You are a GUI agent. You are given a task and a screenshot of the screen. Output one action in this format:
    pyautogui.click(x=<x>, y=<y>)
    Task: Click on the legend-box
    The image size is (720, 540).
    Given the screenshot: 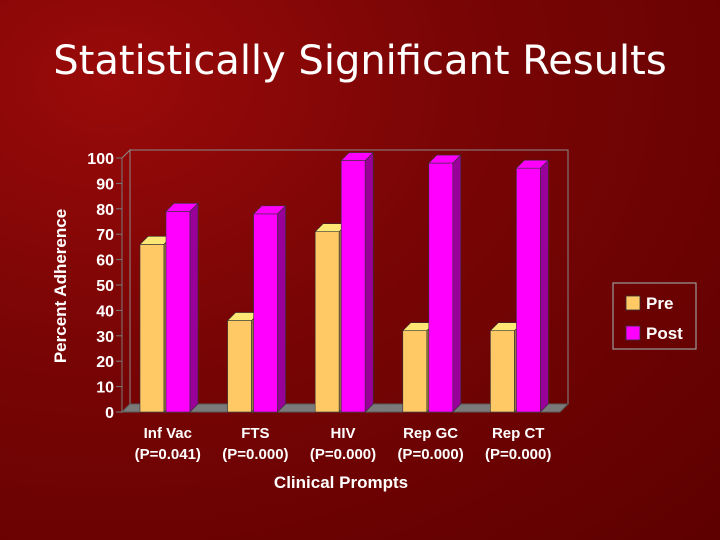 What is the action you would take?
    pyautogui.click(x=654, y=316)
    